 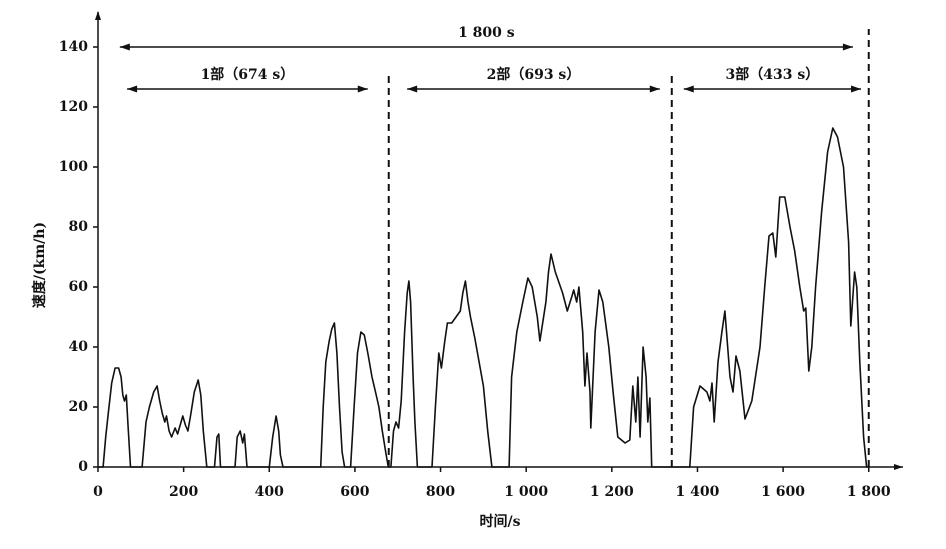 I want to click on x-tick-label: 400, so click(x=269, y=492).